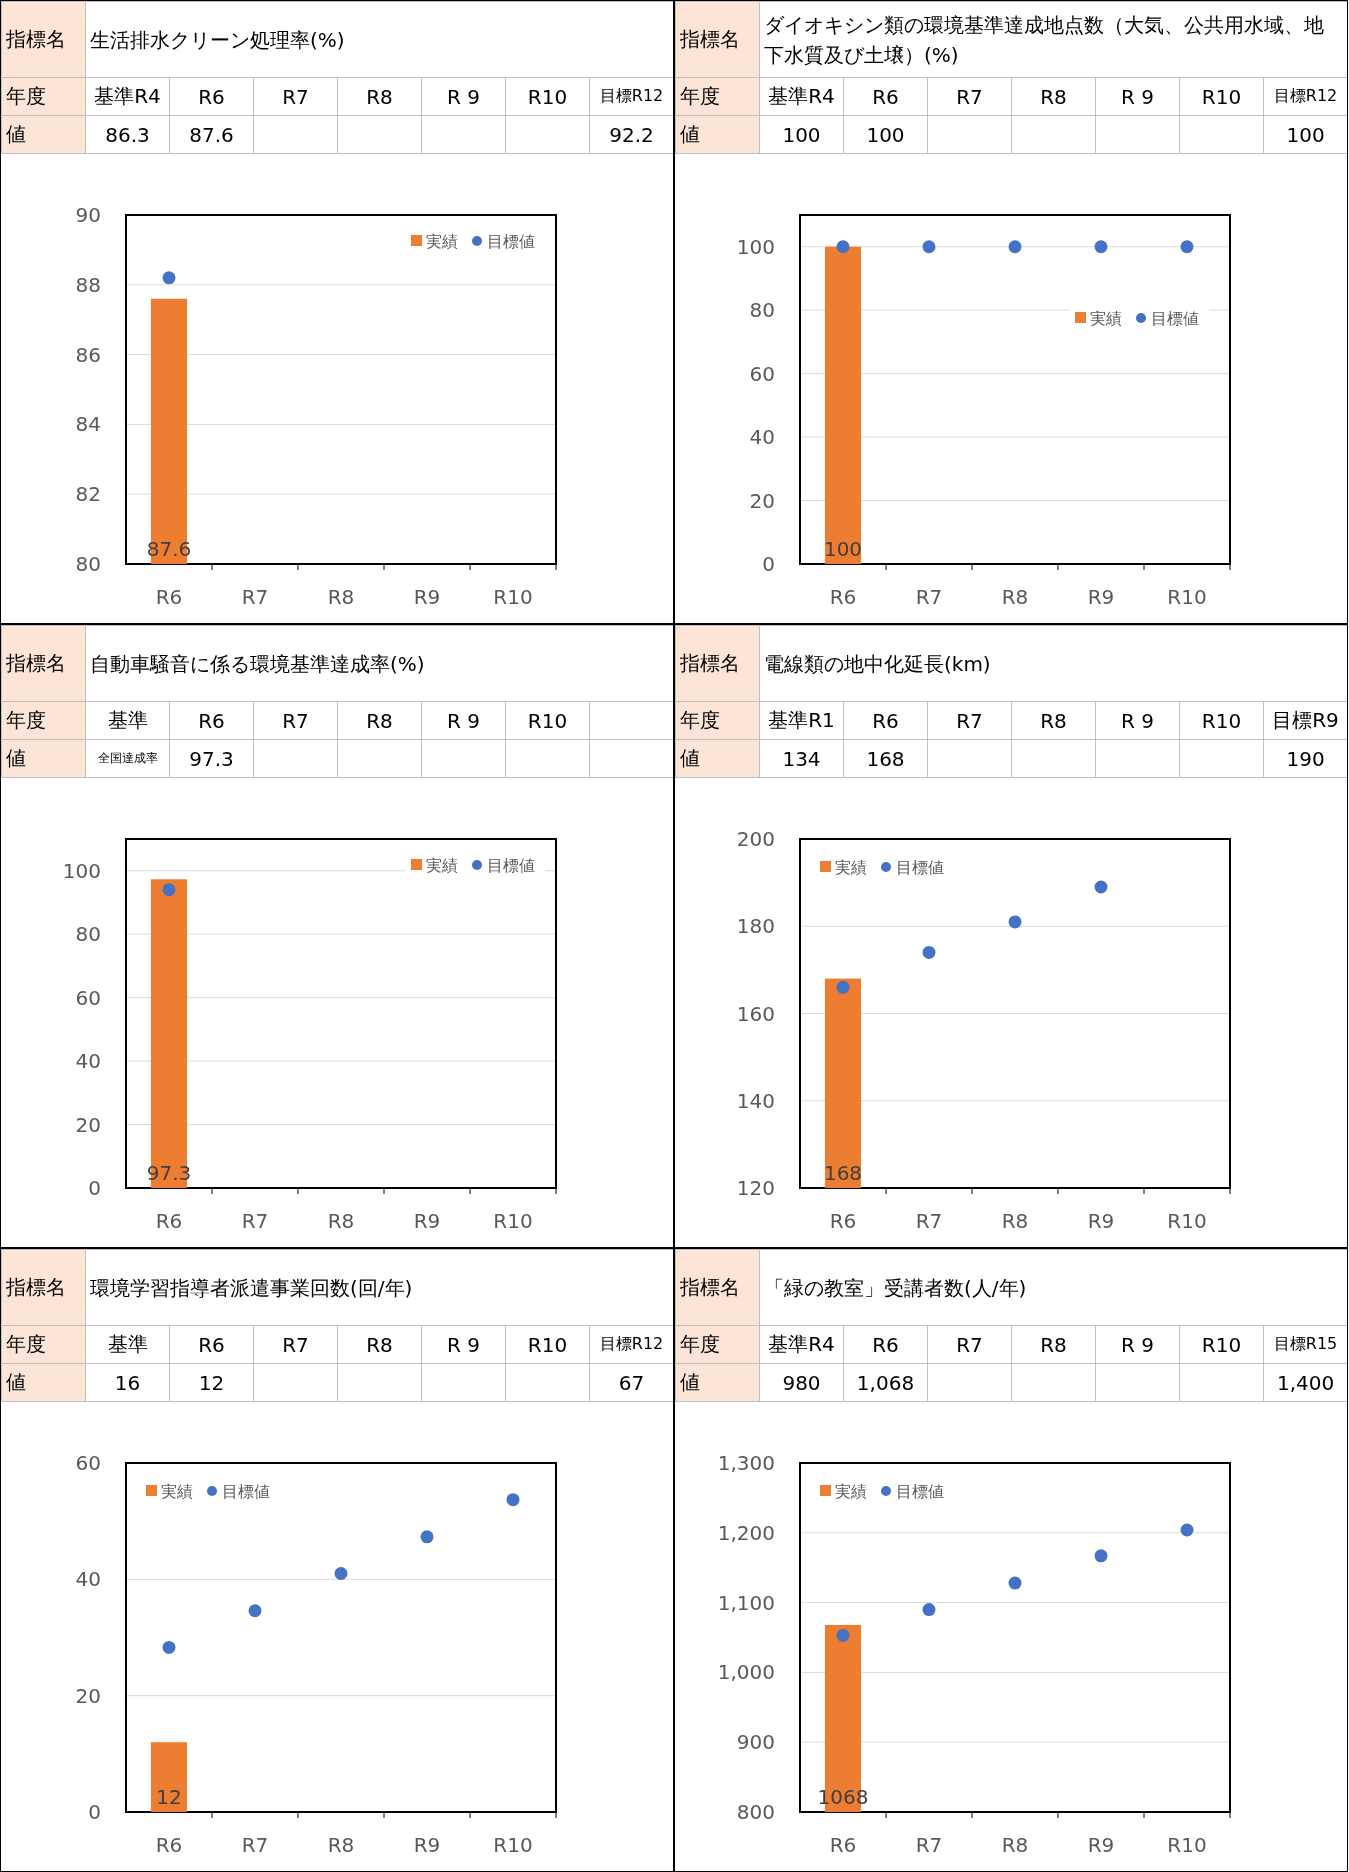 This screenshot has height=1872, width=1349. I want to click on text: 92.2, so click(631, 134).